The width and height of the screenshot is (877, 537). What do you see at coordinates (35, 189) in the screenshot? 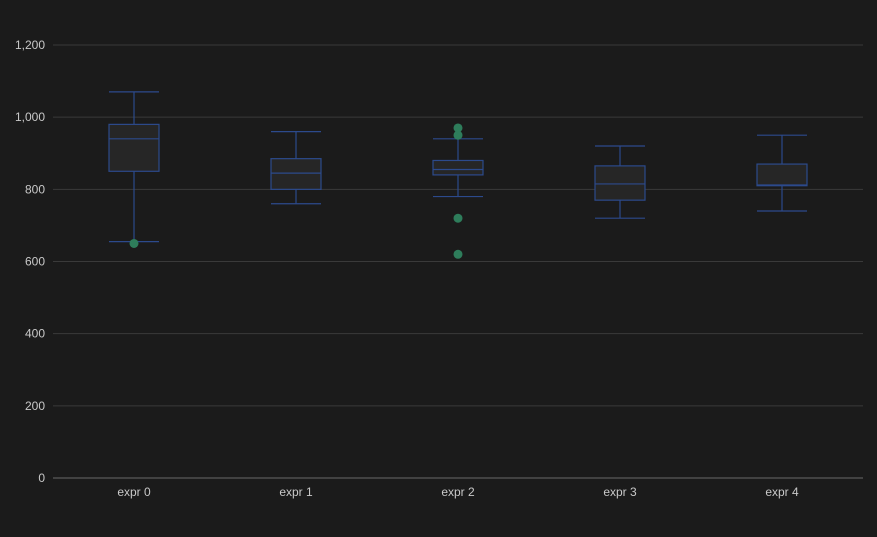
I see `y-tick-label: 800` at bounding box center [35, 189].